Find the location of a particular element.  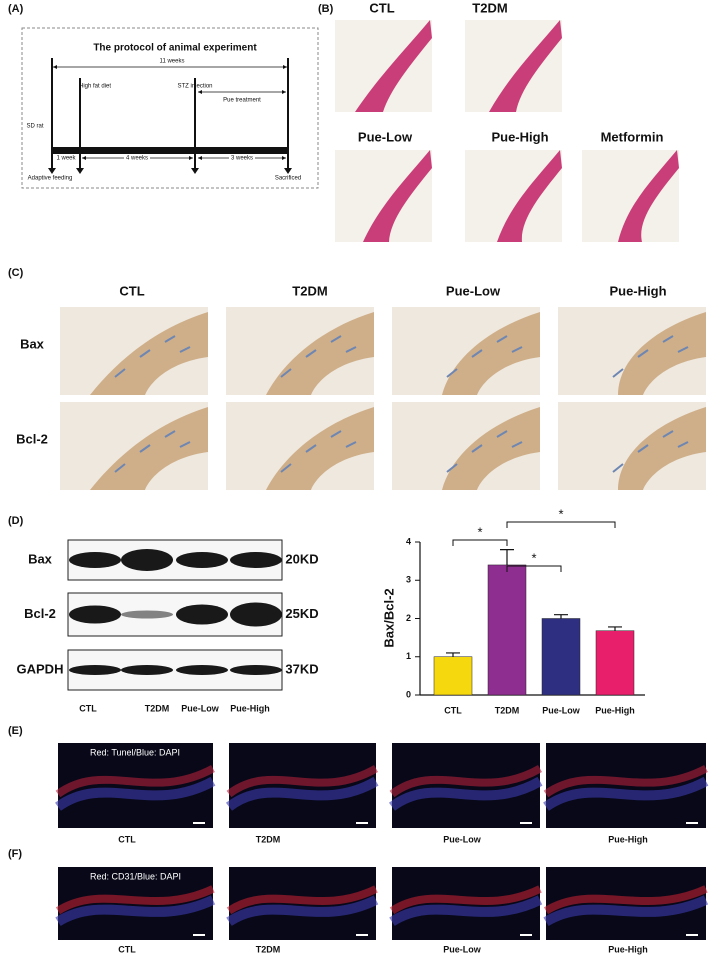

protein-label: Bax is located at coordinates (40, 558).